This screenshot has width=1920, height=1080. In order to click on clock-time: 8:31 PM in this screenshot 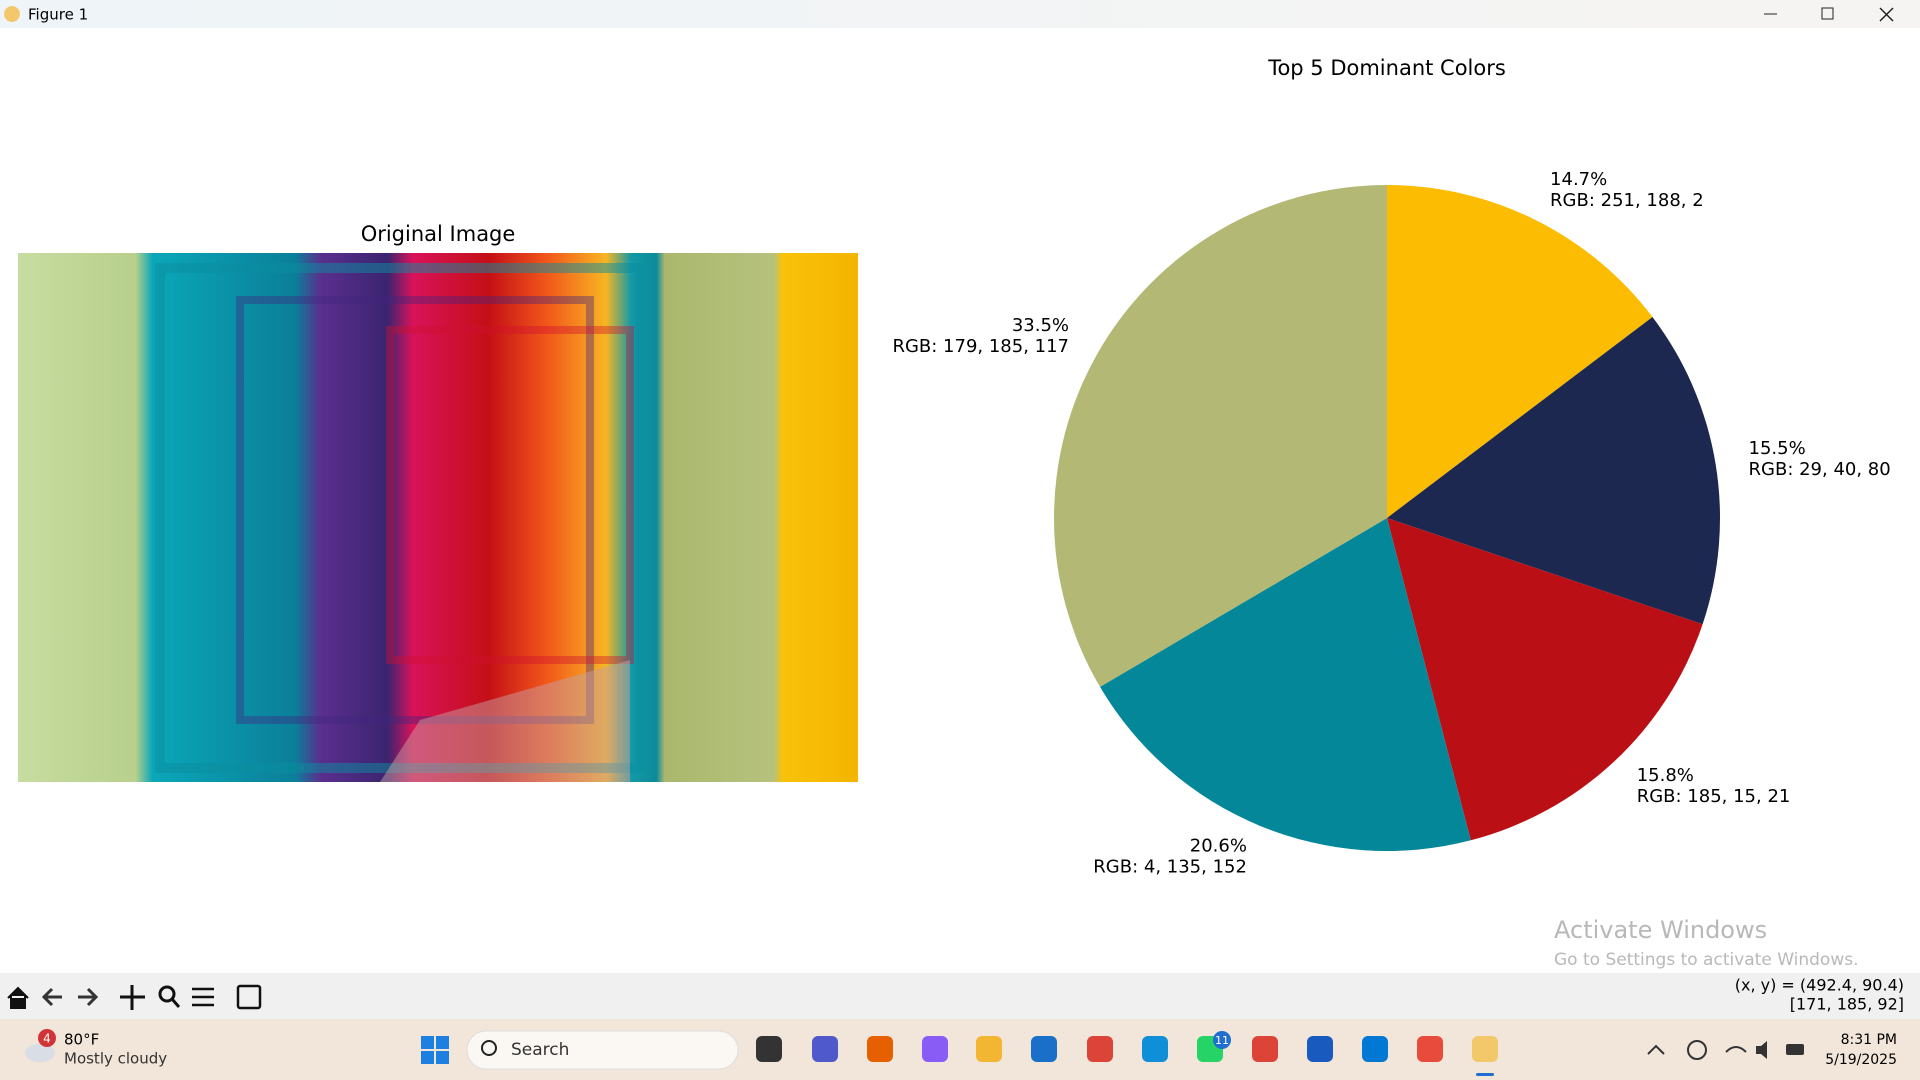, I will do `click(1869, 1040)`.